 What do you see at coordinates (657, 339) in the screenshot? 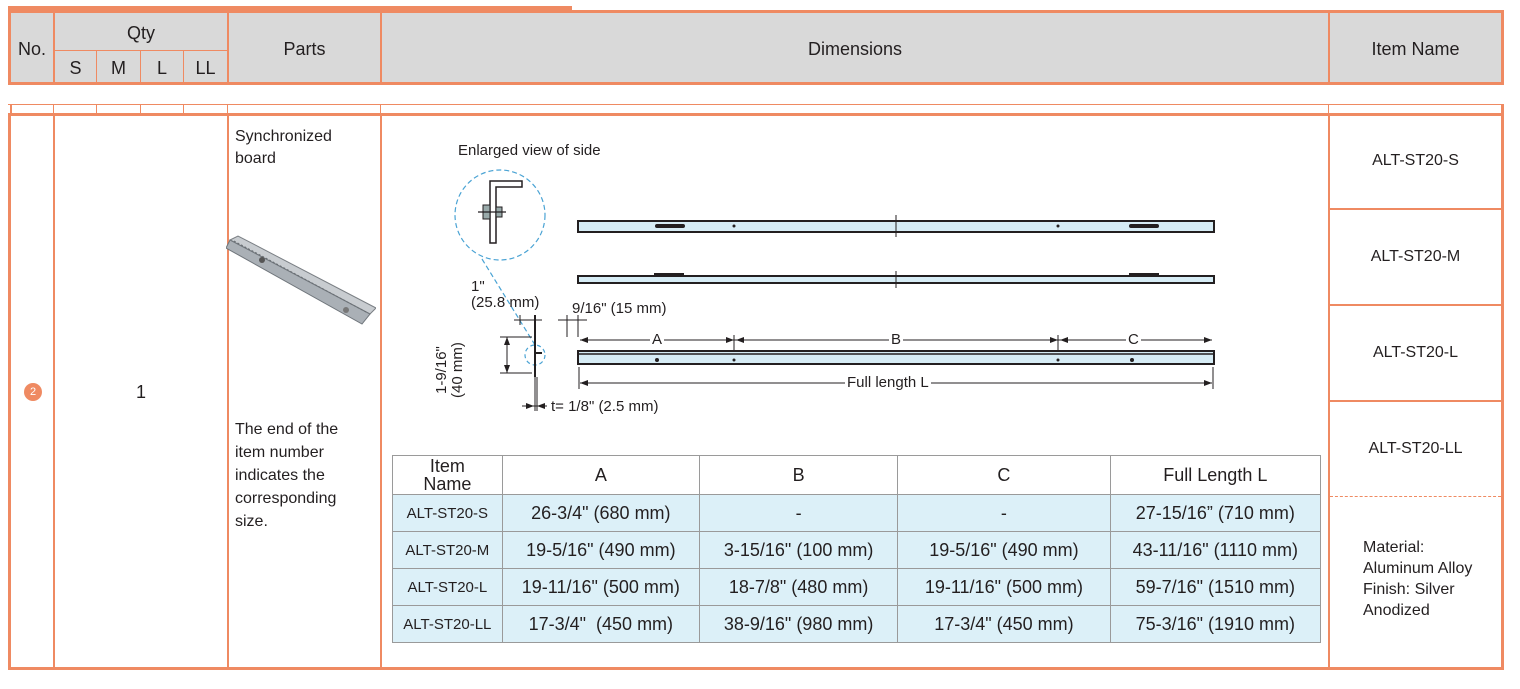
I see `dim-a-label: A` at bounding box center [657, 339].